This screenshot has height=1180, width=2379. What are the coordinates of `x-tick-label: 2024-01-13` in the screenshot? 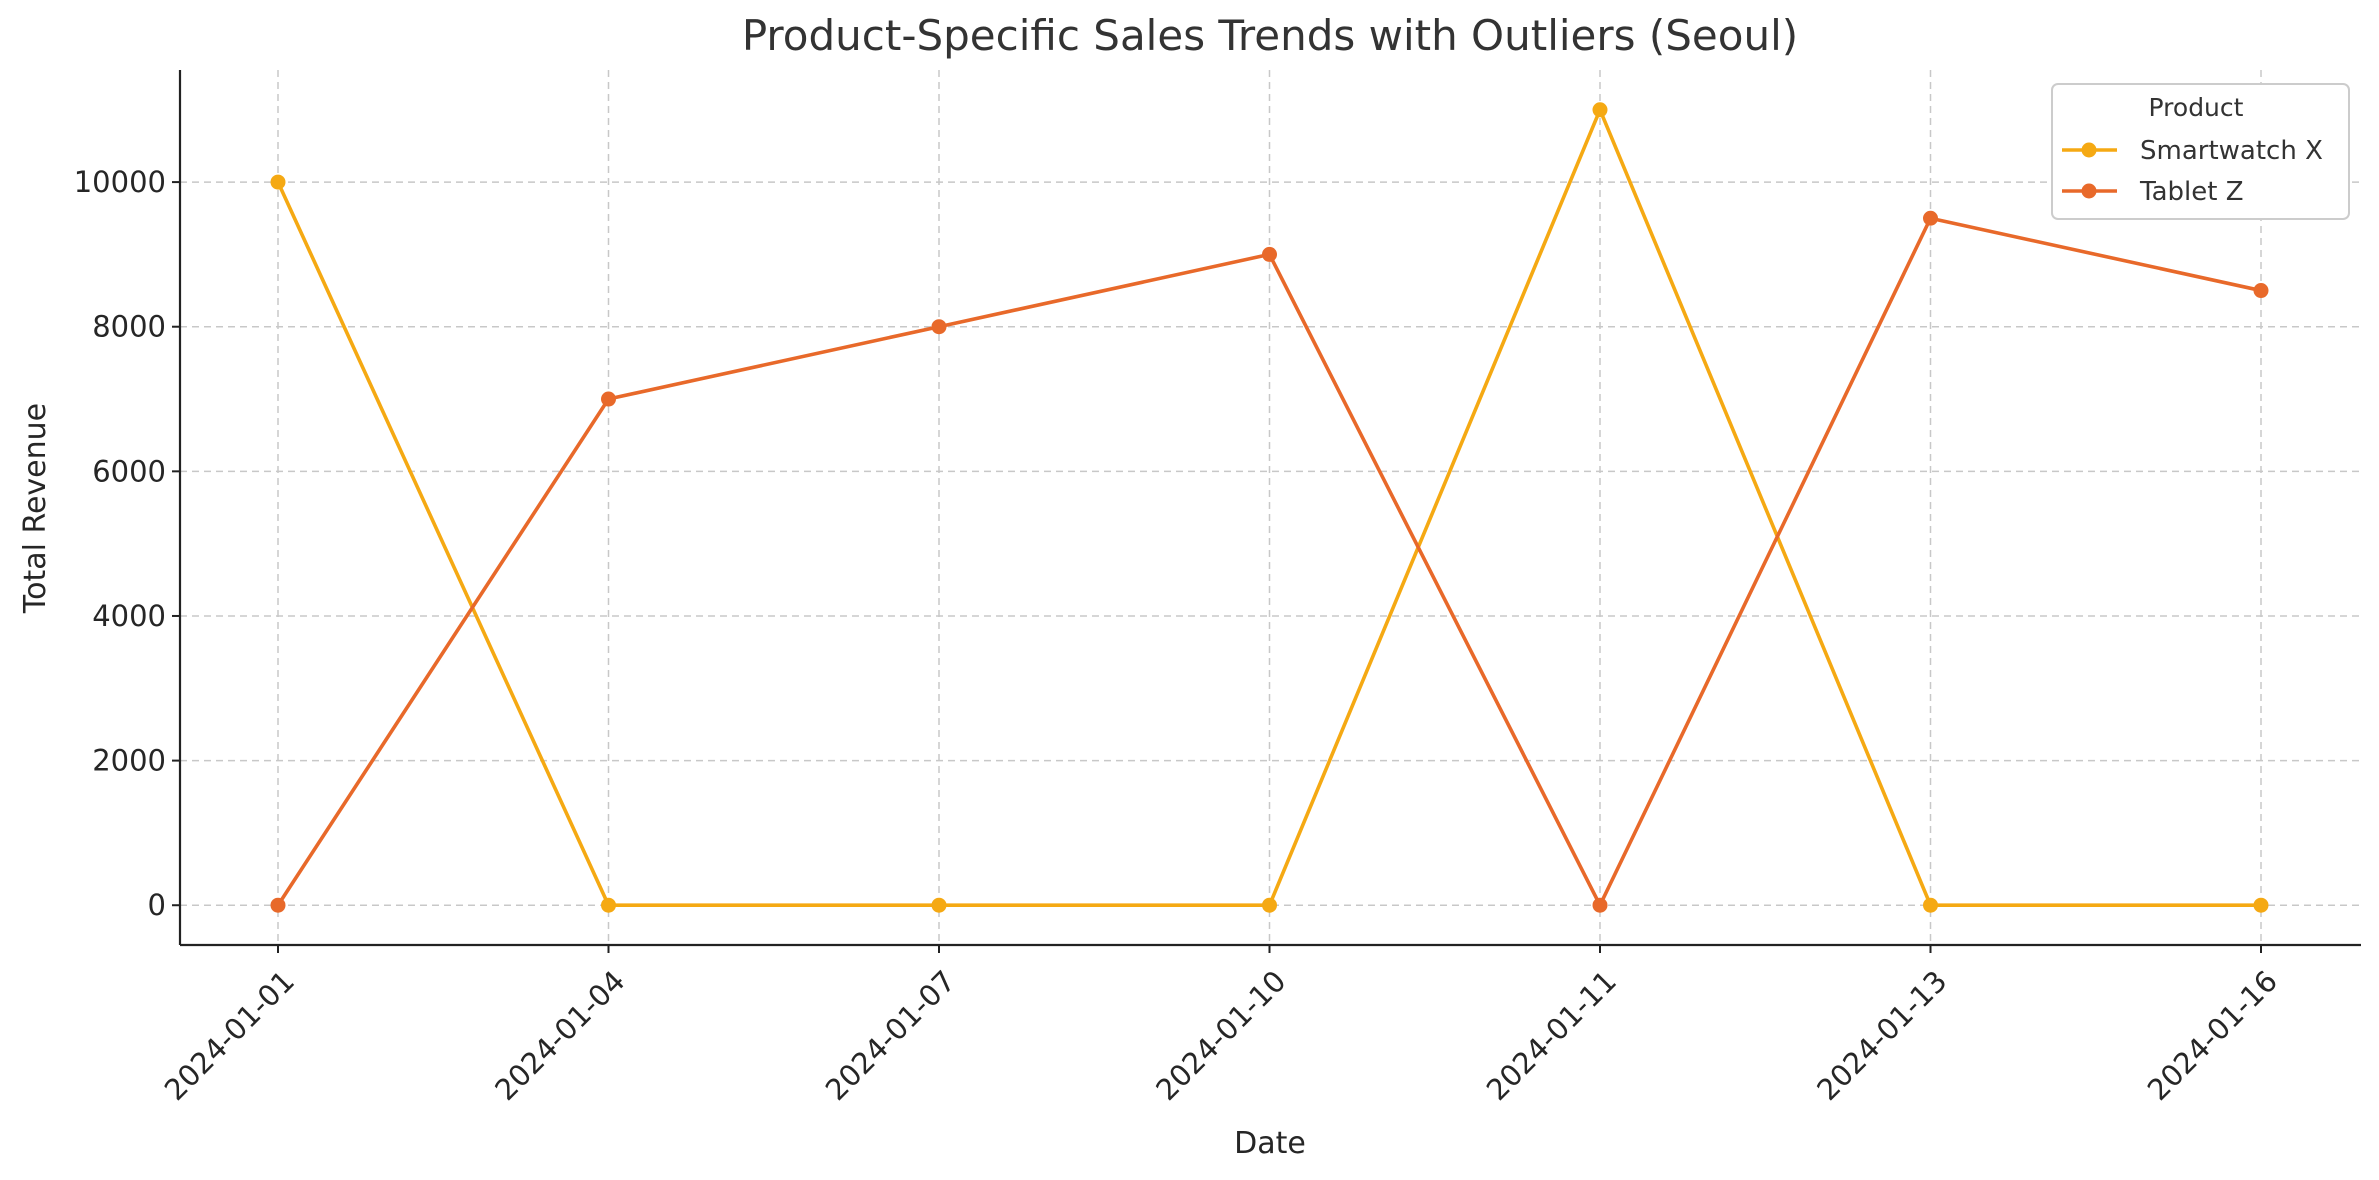 It's located at (1881, 1035).